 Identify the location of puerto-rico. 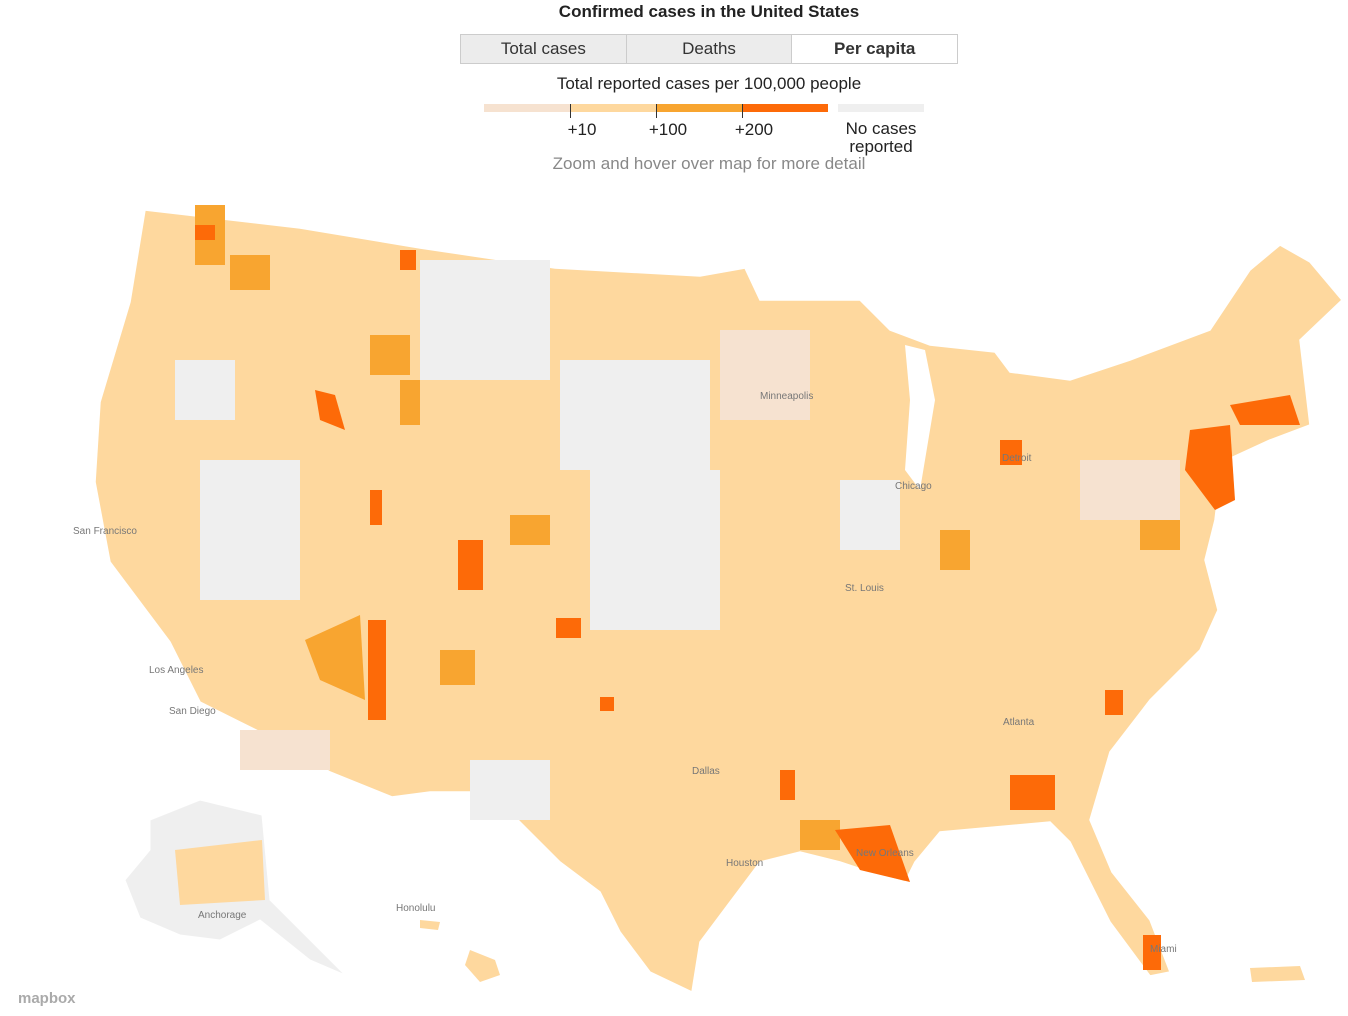
(1277, 974).